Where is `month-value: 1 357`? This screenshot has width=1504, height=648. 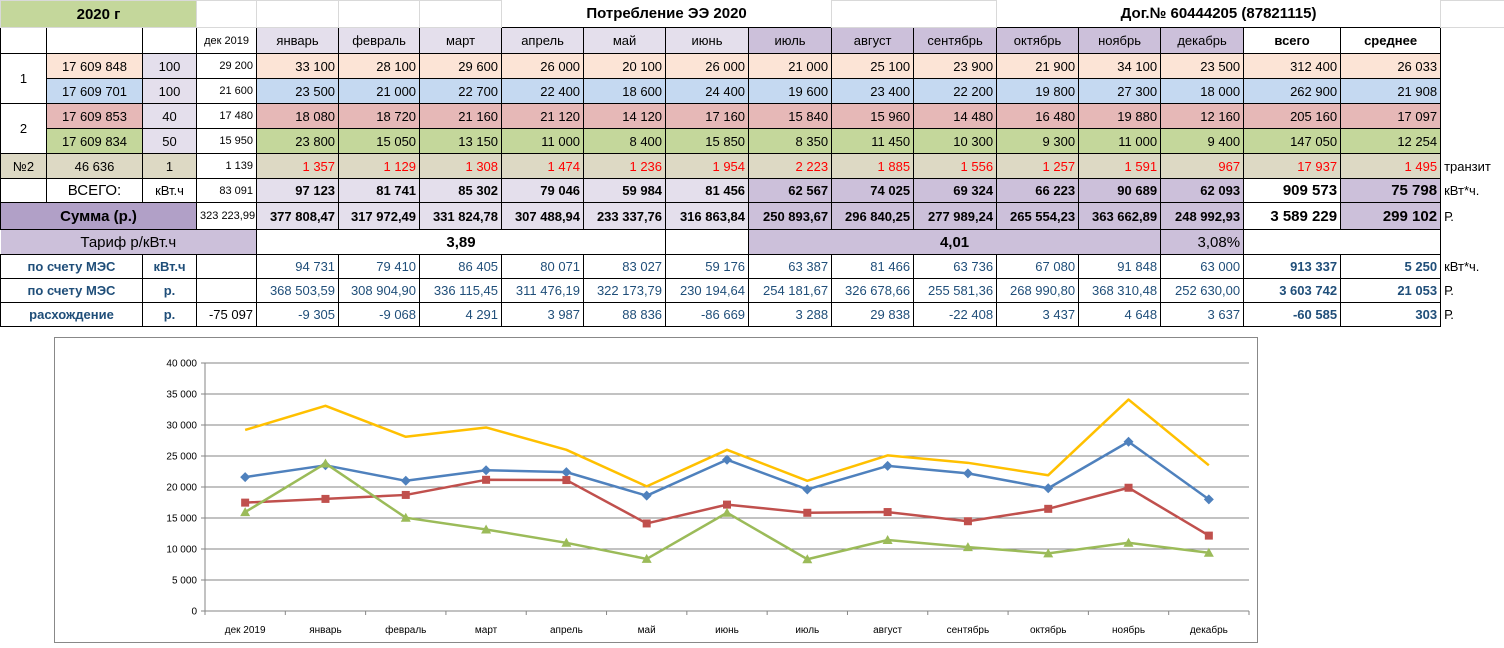 month-value: 1 357 is located at coordinates (298, 166).